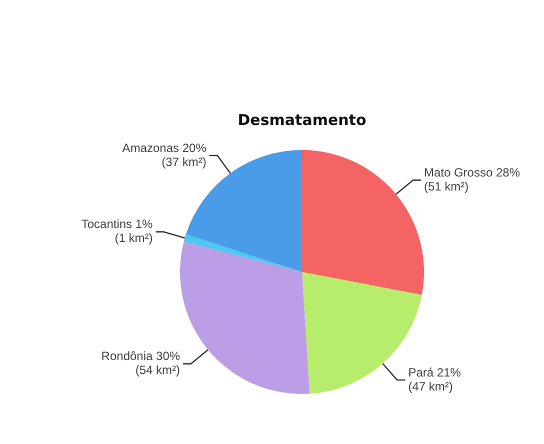  Describe the element at coordinates (302, 119) in the screenshot. I see `chart-title: Desmatamento` at that location.